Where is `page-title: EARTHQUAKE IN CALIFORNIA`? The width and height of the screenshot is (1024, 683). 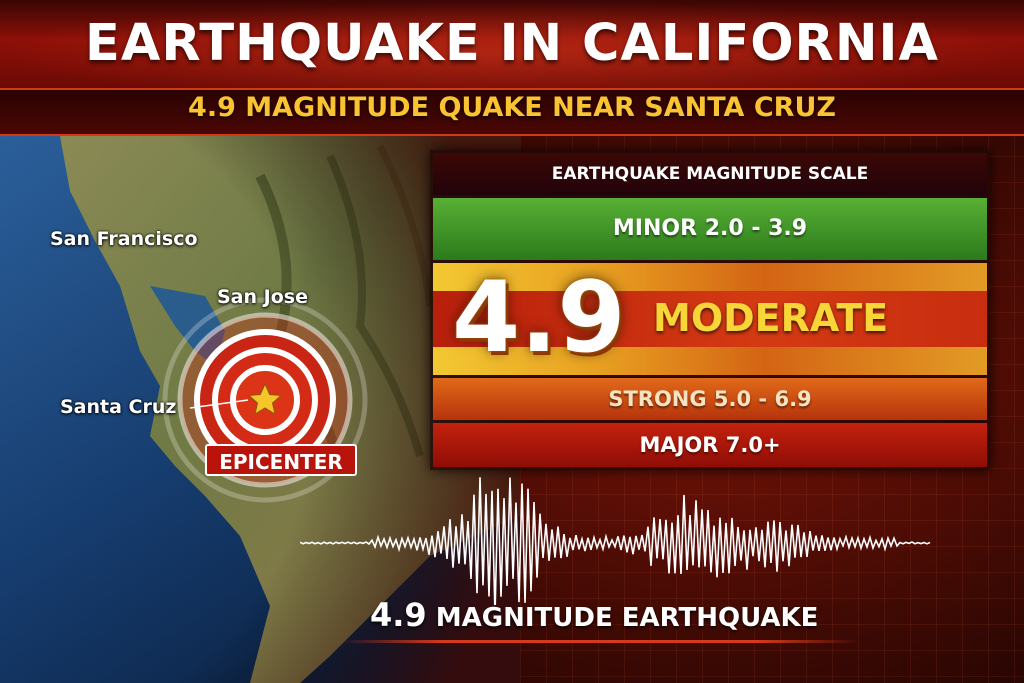 page-title: EARTHQUAKE IN CALIFORNIA is located at coordinates (512, 43).